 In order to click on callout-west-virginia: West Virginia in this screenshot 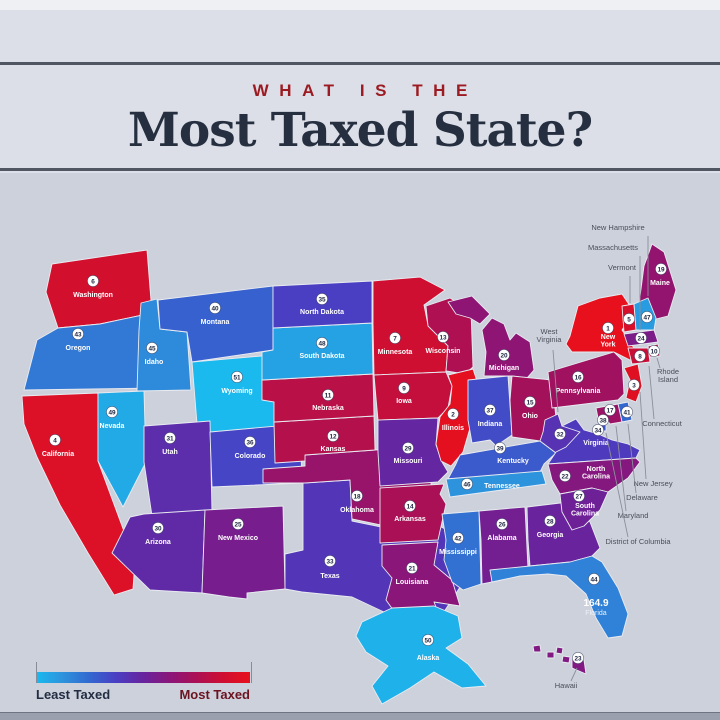, I will do `click(549, 370)`.